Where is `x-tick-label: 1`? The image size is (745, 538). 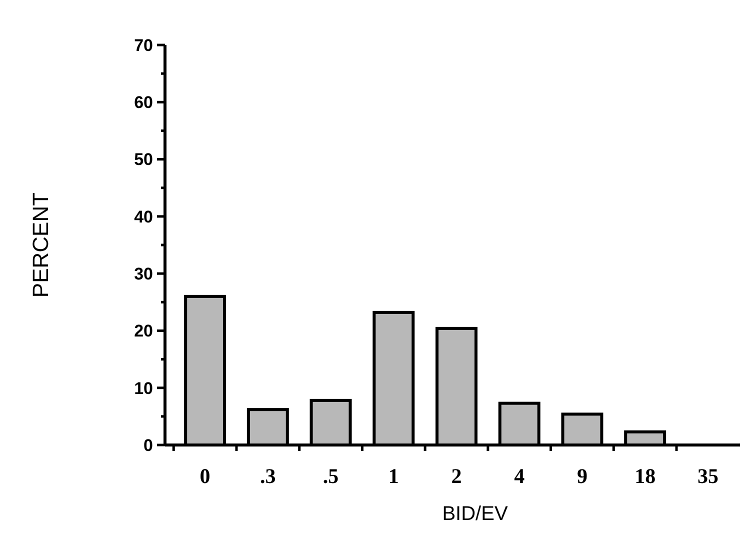
x-tick-label: 1 is located at coordinates (393, 476).